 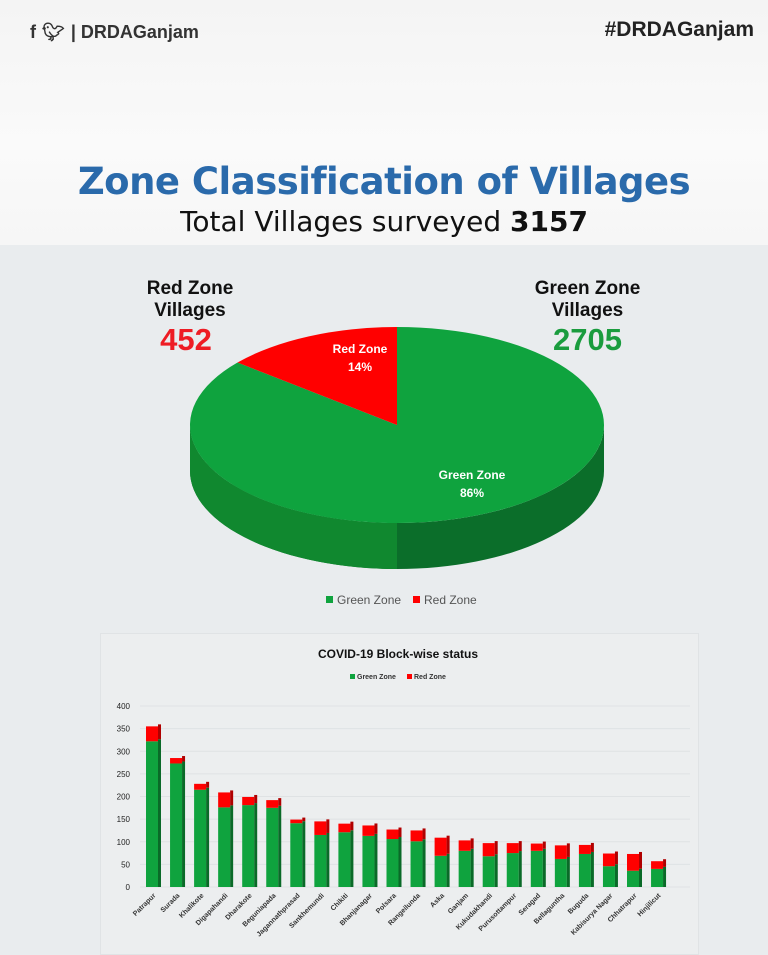 I want to click on green-zone-label-line1: Green Zone, so click(x=587, y=288).